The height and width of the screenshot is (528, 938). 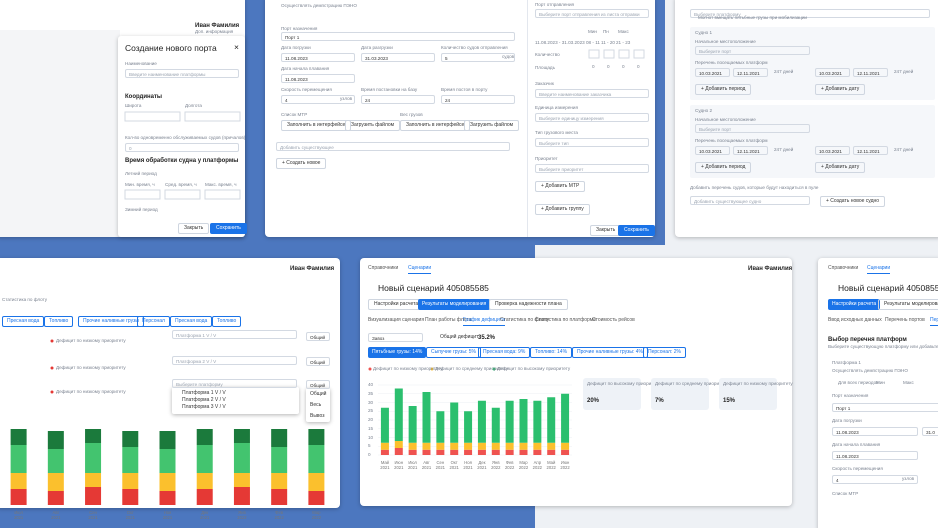 What do you see at coordinates (562, 209) in the screenshot?
I see `button: + Добавить группу` at bounding box center [562, 209].